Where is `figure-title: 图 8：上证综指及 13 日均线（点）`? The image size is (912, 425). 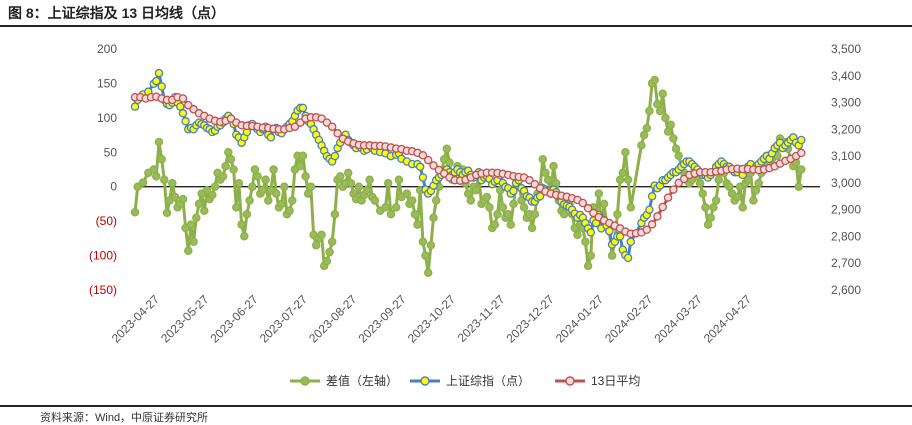
figure-title: 图 8：上证综指及 13 日均线（点） is located at coordinates (117, 13).